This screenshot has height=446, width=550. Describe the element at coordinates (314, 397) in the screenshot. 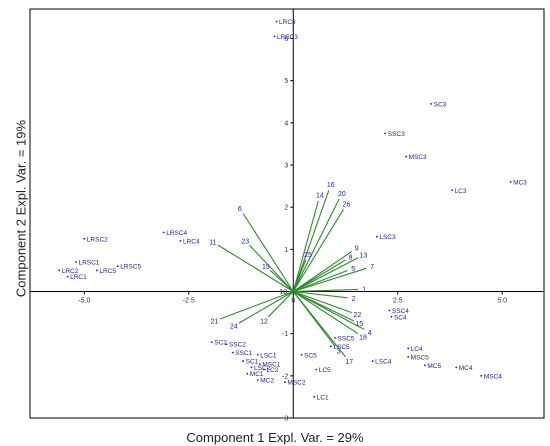

I see `score-point-LC1` at that location.